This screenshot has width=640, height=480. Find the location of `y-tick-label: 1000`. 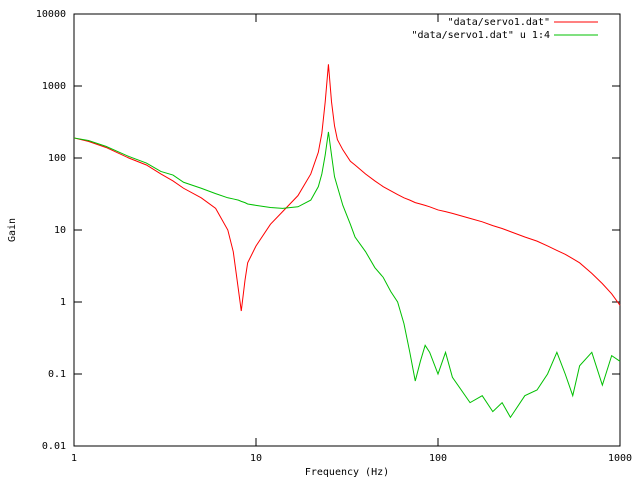

y-tick-label: 1000 is located at coordinates (54, 86).